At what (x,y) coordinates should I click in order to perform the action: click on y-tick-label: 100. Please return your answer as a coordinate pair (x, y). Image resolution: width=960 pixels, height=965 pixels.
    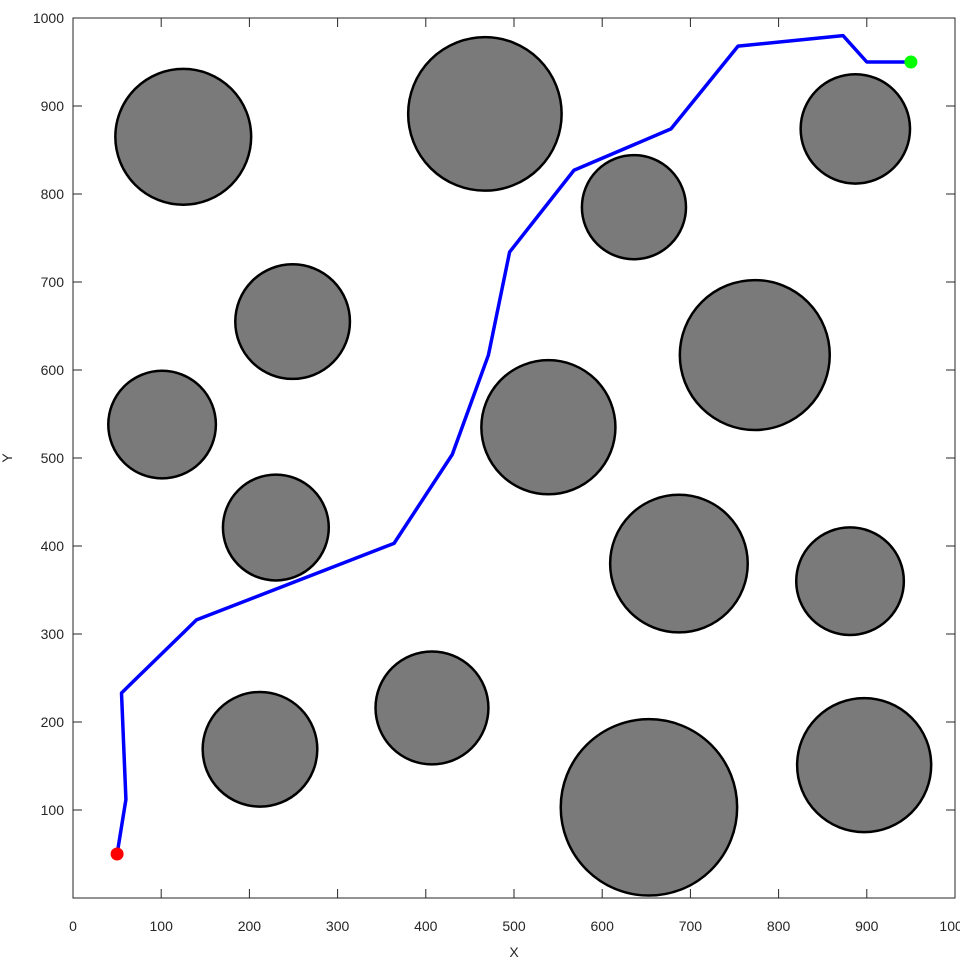
    Looking at the image, I should click on (53, 810).